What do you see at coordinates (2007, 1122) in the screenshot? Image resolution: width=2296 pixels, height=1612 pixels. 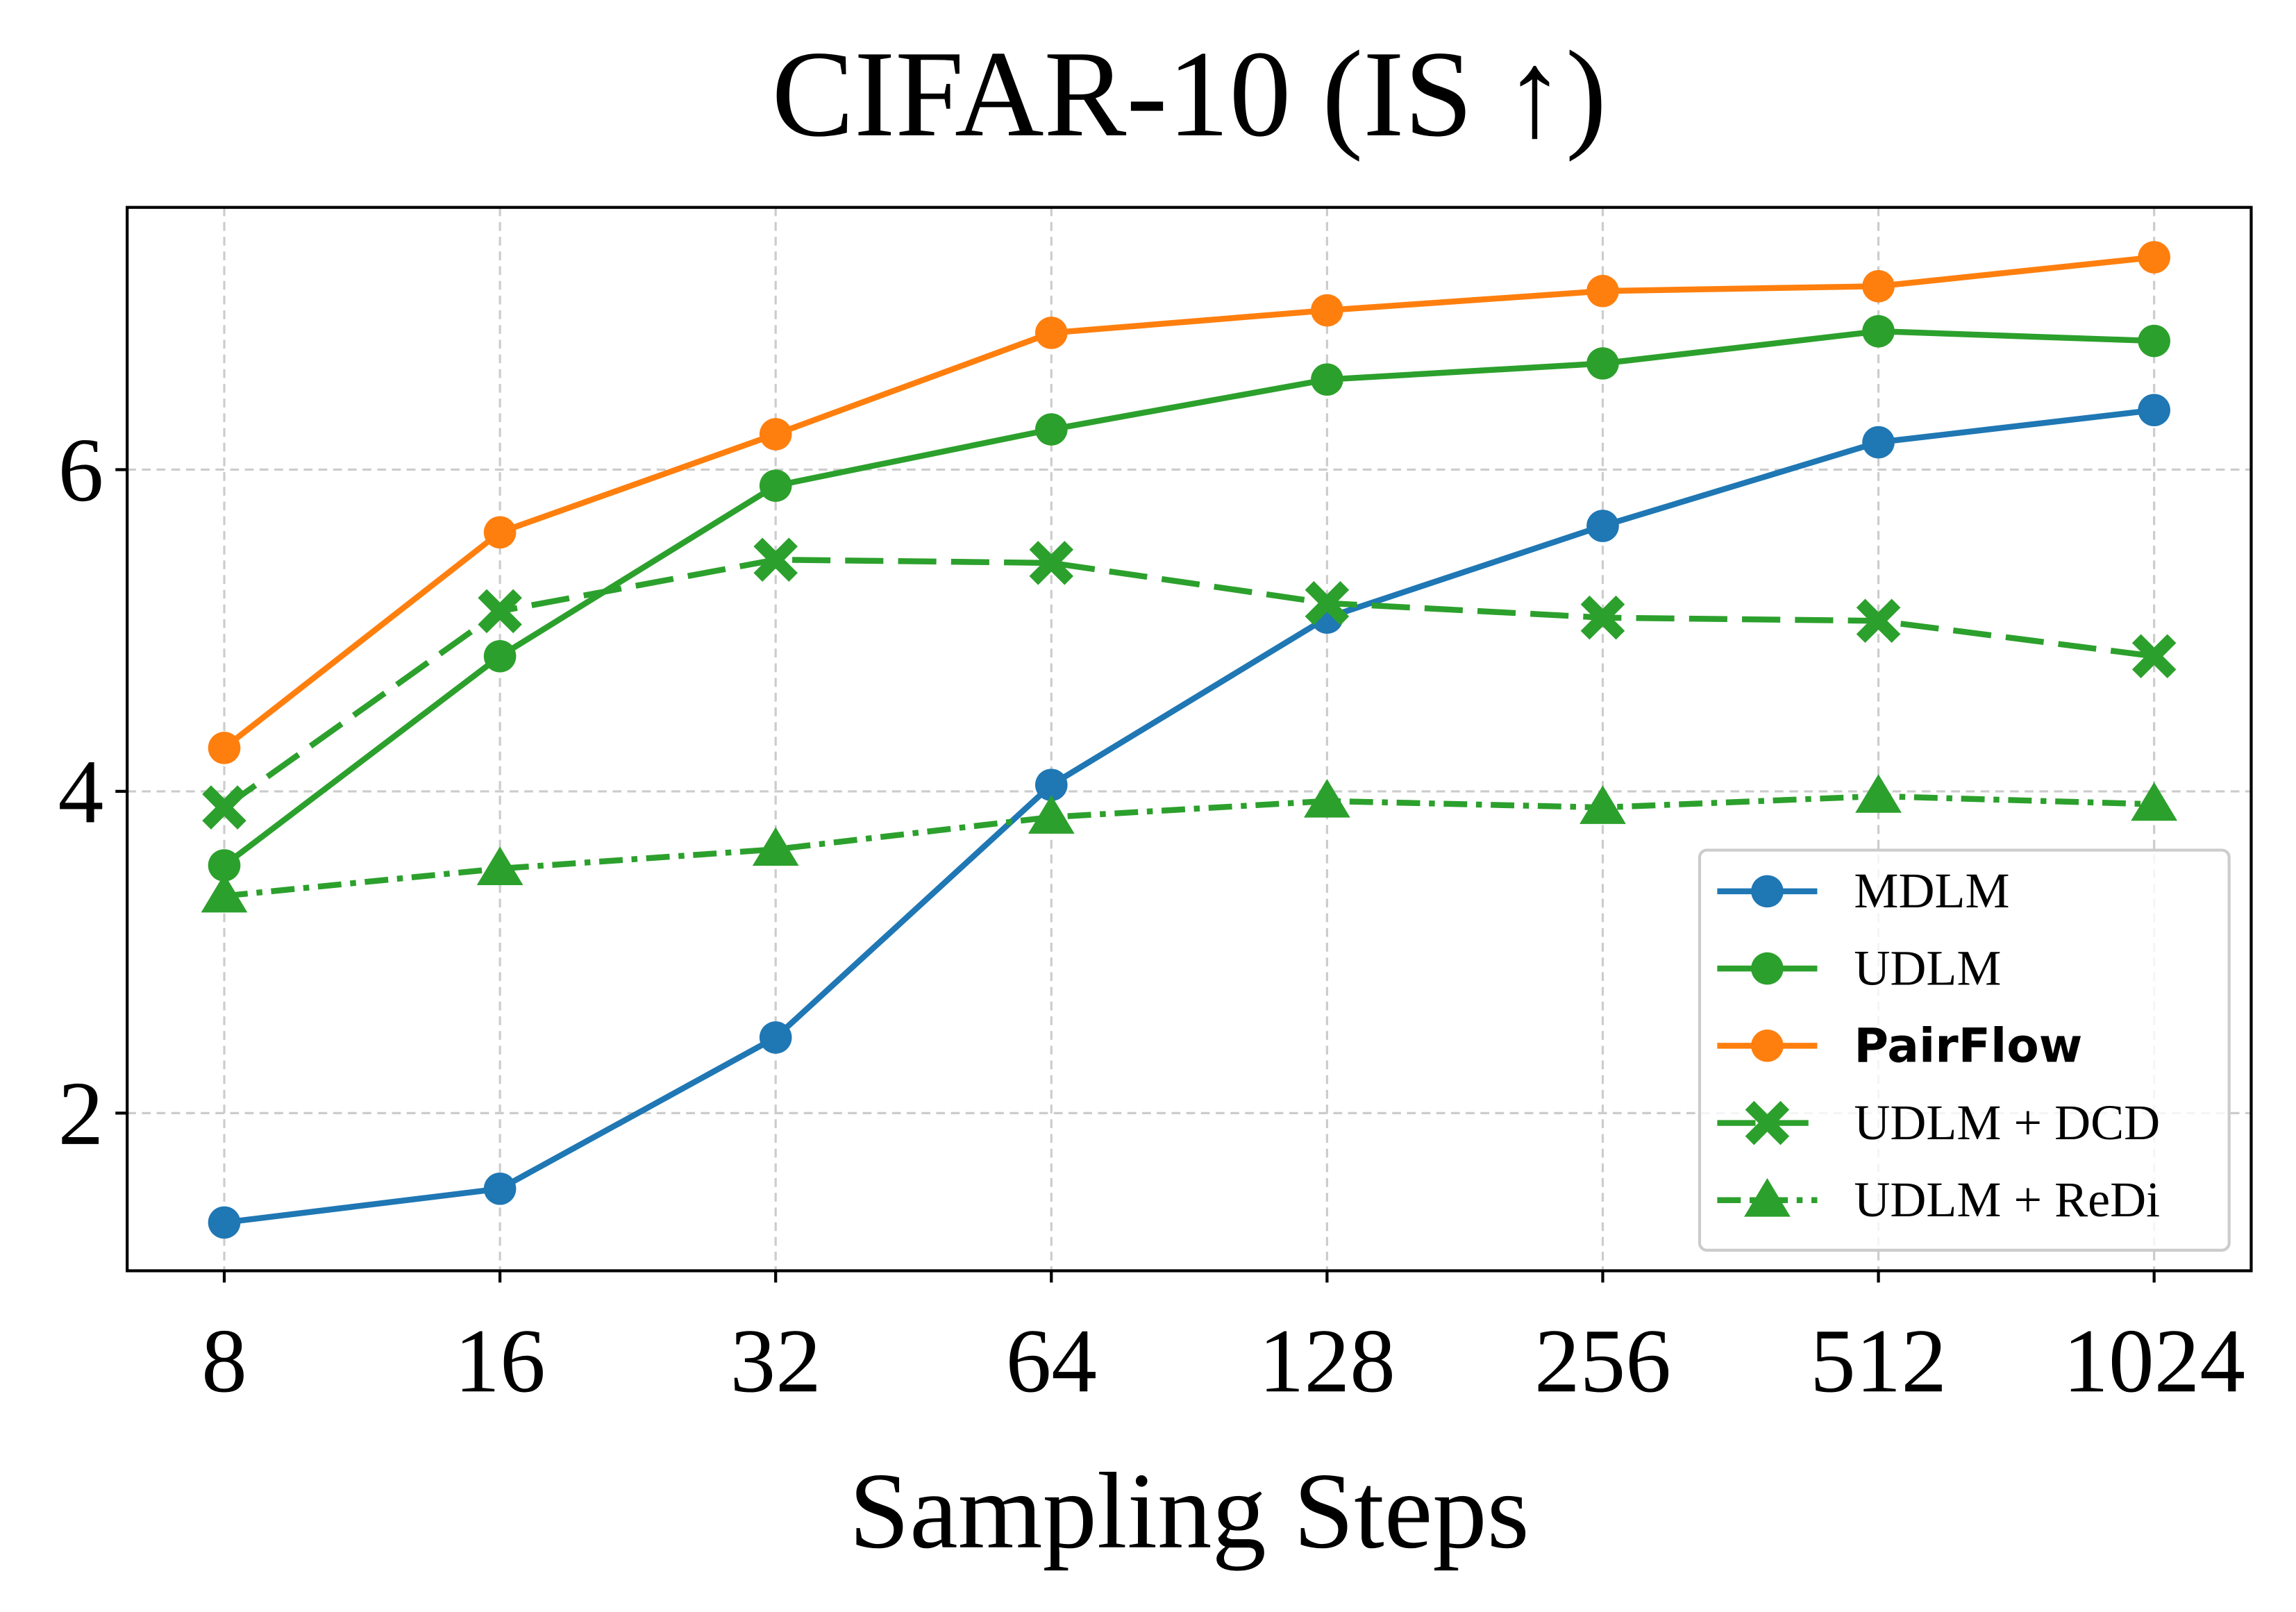 I see `legend-label: UDLM + DCD` at bounding box center [2007, 1122].